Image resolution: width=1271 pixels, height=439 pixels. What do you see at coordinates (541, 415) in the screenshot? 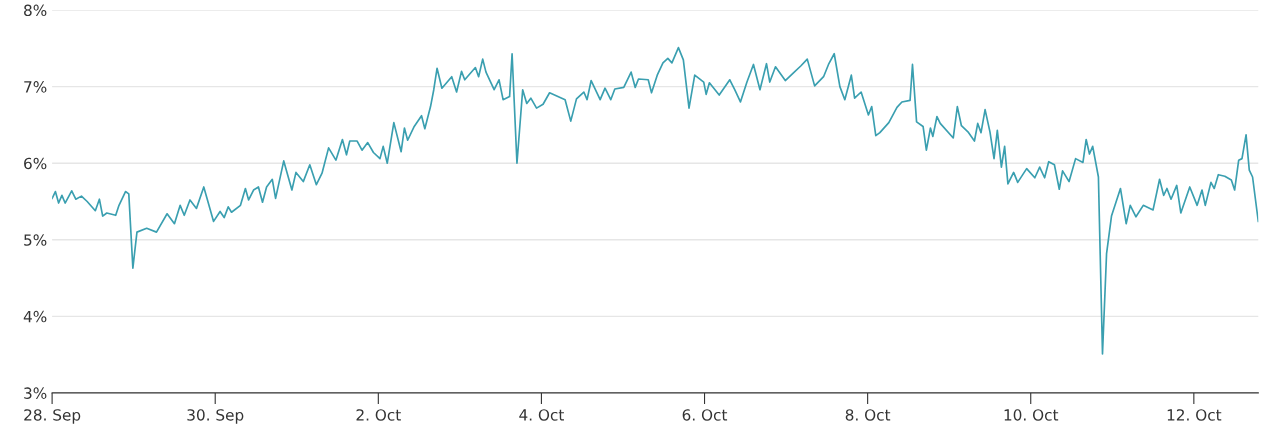
I see `x-tick-label: 4. Oct` at bounding box center [541, 415].